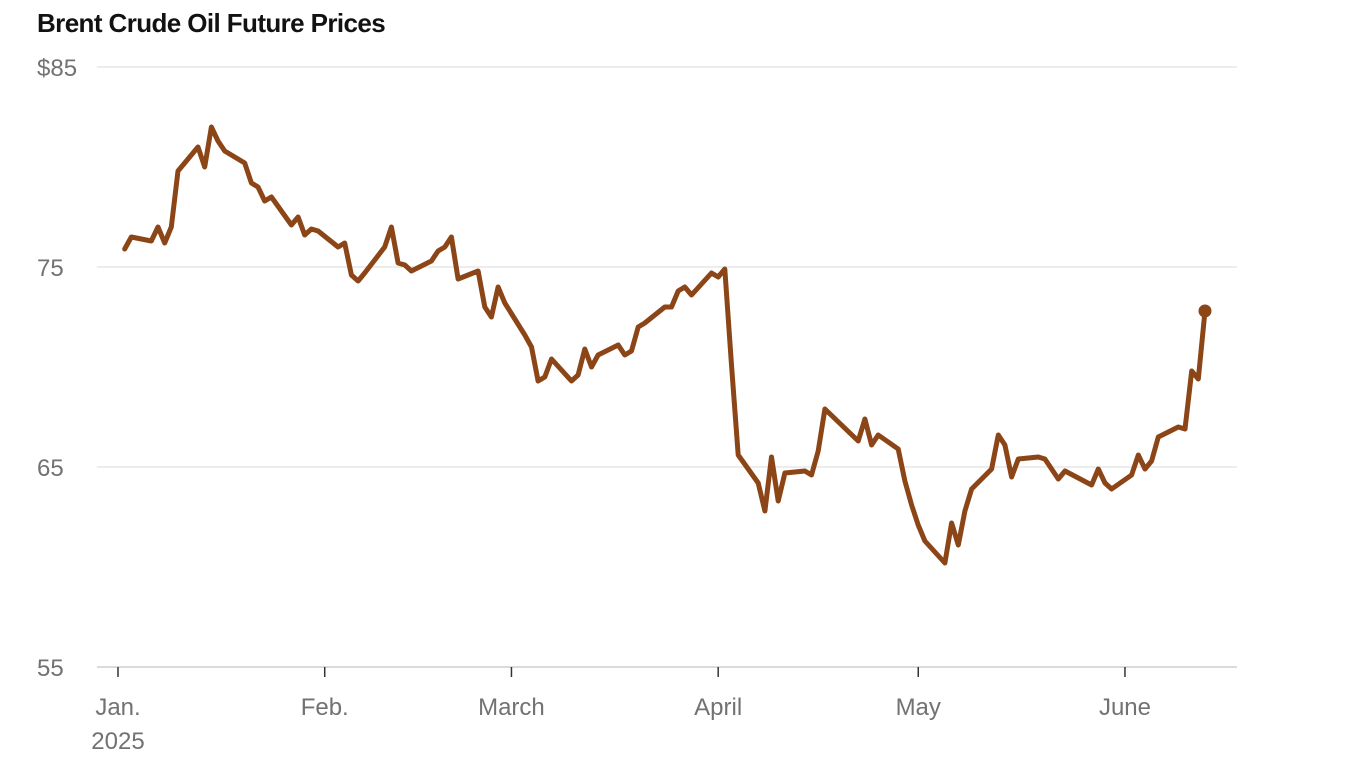  I want to click on x-tick-sublabel: 2025, so click(117, 741).